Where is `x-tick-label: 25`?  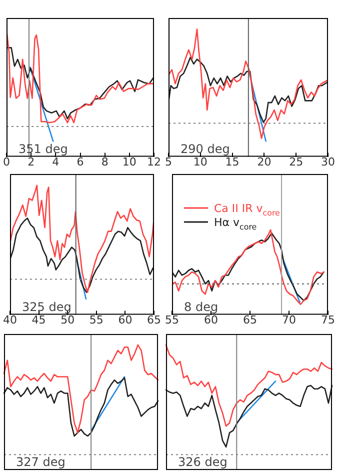
x-tick-label: 25 is located at coordinates (296, 161).